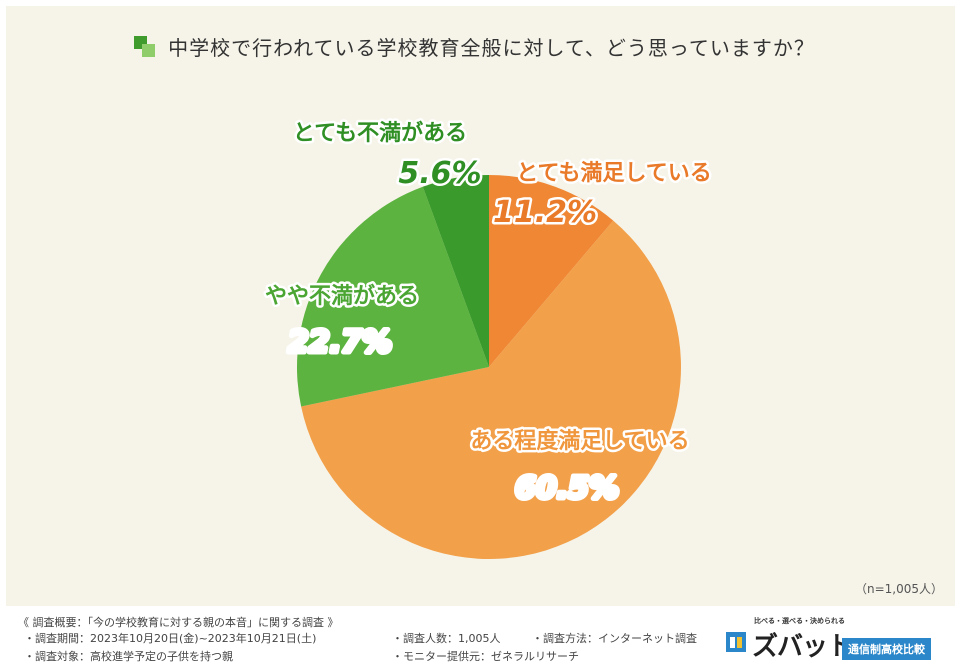 The width and height of the screenshot is (961, 669). What do you see at coordinates (614, 173) in the screenshot?
I see `slice-label-0: とても満足している` at bounding box center [614, 173].